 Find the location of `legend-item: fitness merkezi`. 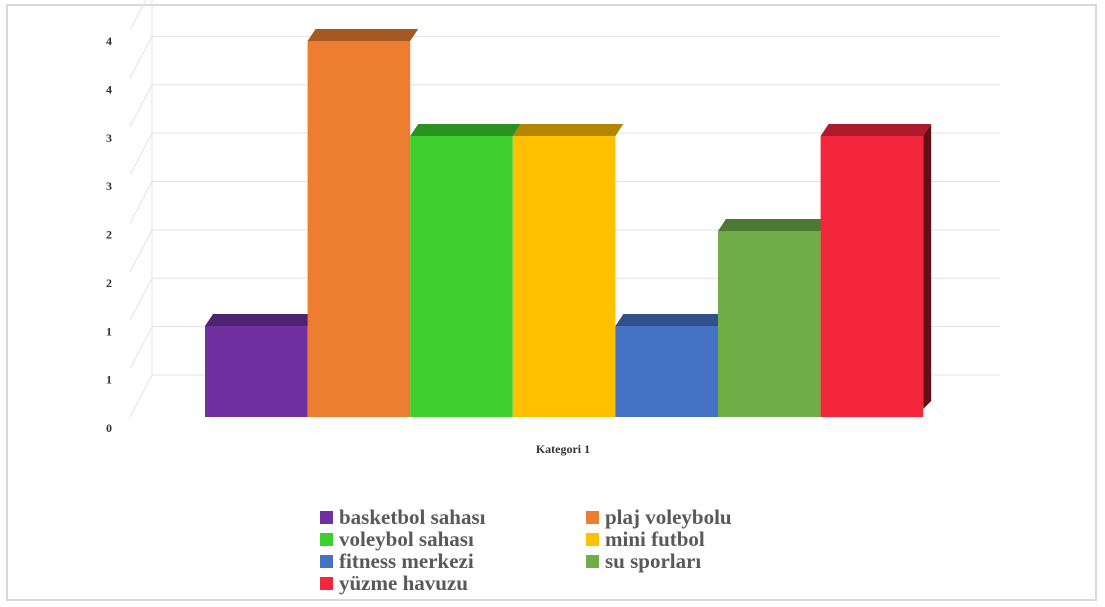

legend-item: fitness merkezi is located at coordinates (453, 561).